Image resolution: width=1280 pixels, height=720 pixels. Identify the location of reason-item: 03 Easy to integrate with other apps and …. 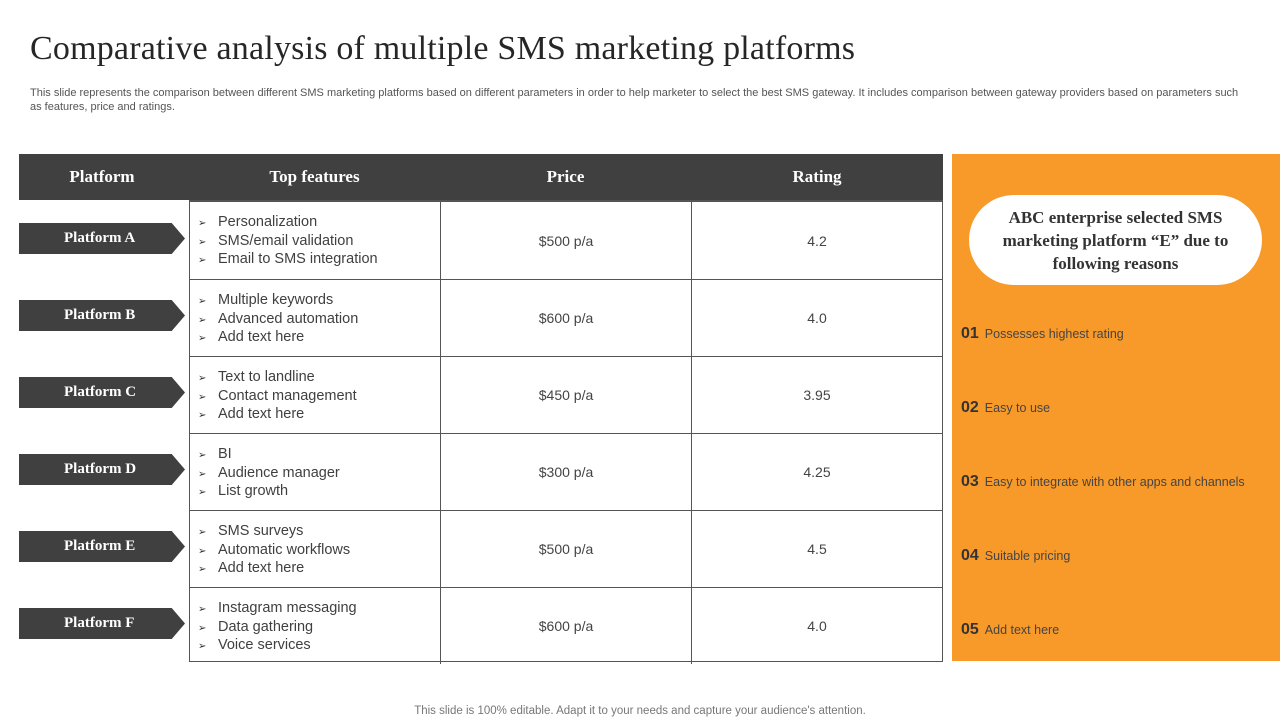
(1103, 482).